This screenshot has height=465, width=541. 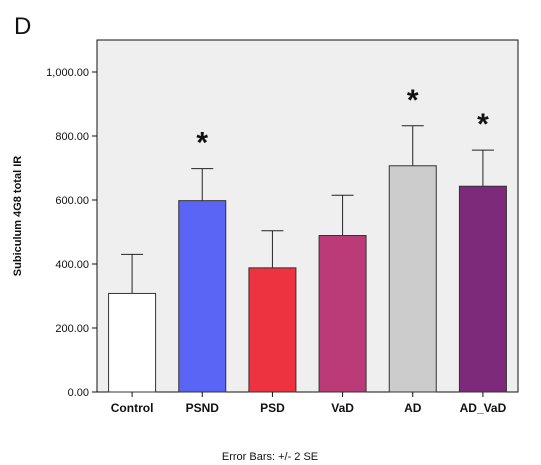 I want to click on y-tick-label: 0.00, so click(x=78, y=393).